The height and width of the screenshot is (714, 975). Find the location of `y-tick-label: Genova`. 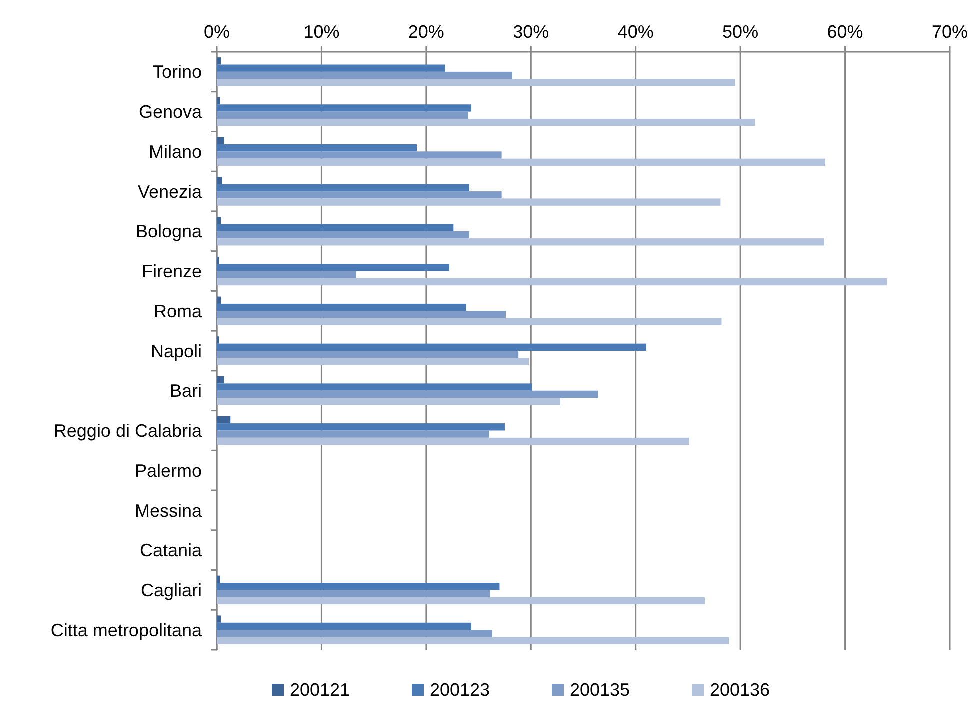

y-tick-label: Genova is located at coordinates (170, 112).